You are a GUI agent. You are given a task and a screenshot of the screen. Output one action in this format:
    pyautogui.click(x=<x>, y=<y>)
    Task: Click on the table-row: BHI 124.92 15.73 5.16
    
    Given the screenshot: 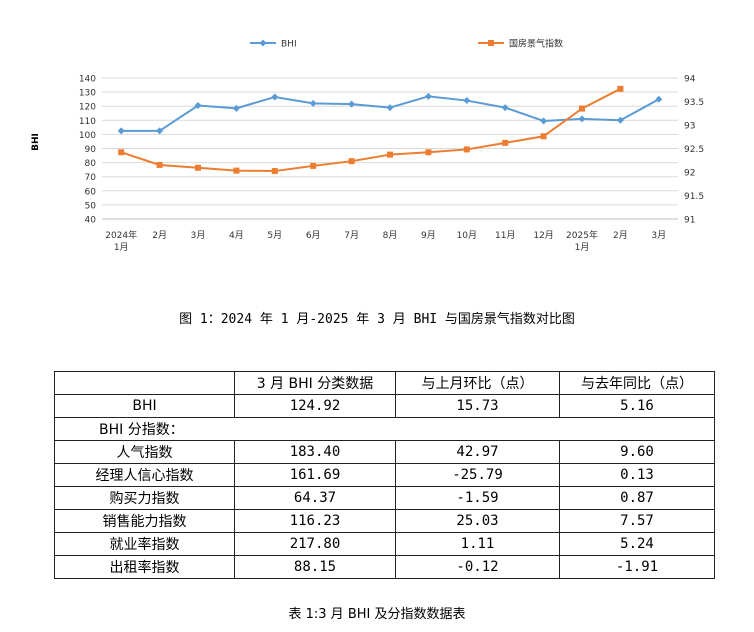 What is the action you would take?
    pyautogui.click(x=384, y=406)
    